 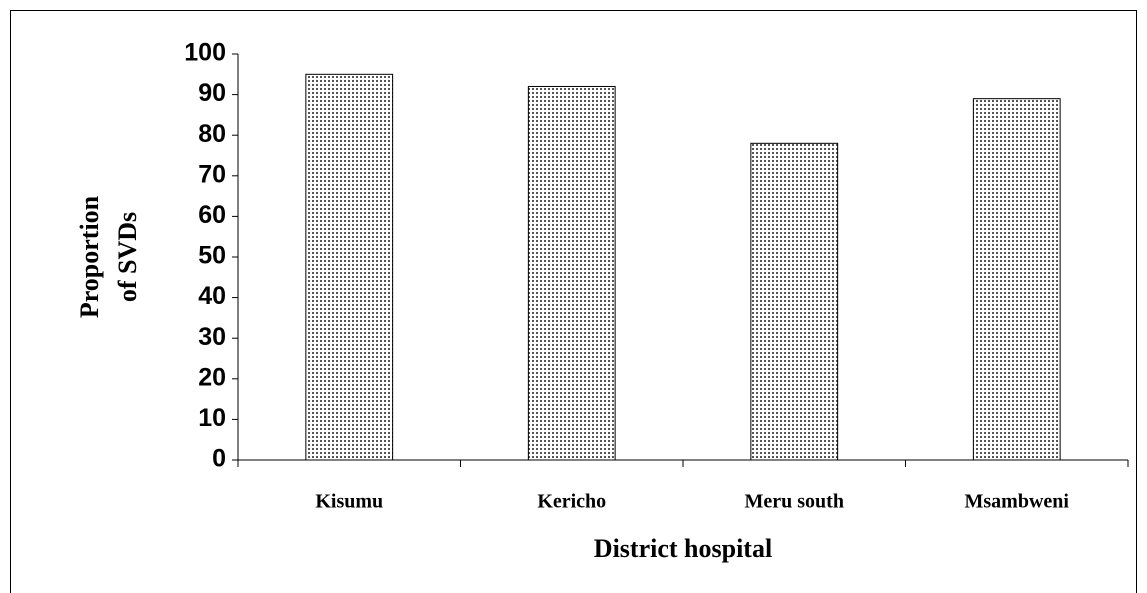 What do you see at coordinates (89, 256) in the screenshot?
I see `y-axis-label: Proportion` at bounding box center [89, 256].